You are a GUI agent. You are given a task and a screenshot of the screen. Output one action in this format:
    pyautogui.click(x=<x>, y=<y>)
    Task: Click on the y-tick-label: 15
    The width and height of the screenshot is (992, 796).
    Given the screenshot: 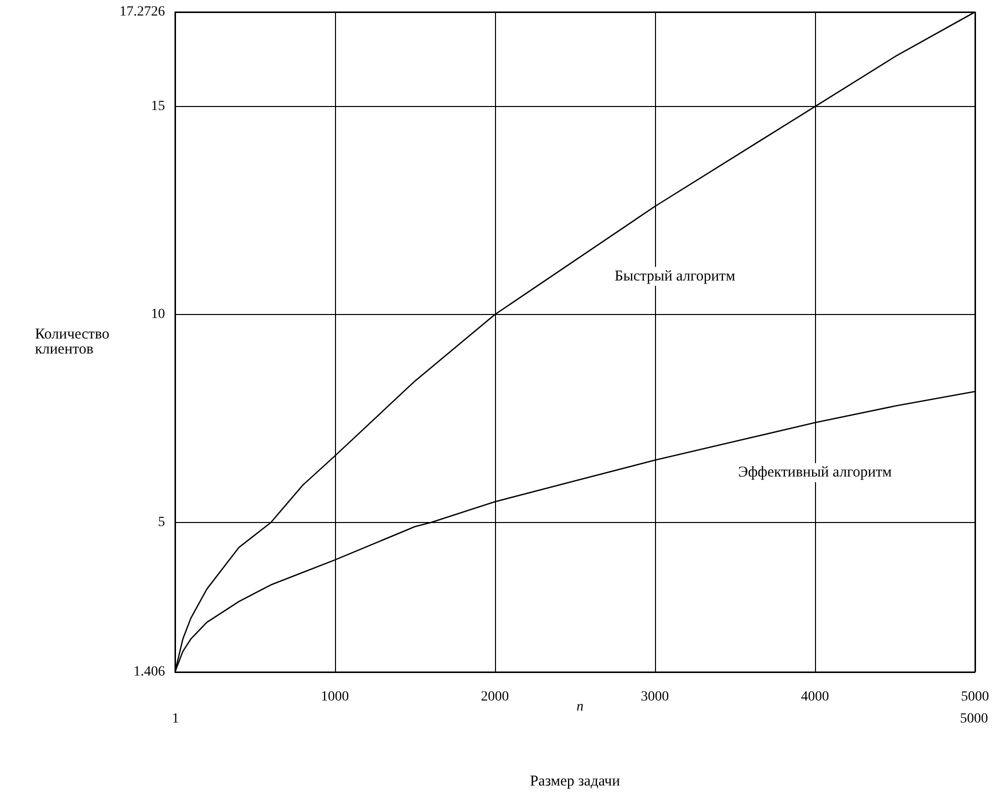 What is the action you would take?
    pyautogui.click(x=158, y=106)
    